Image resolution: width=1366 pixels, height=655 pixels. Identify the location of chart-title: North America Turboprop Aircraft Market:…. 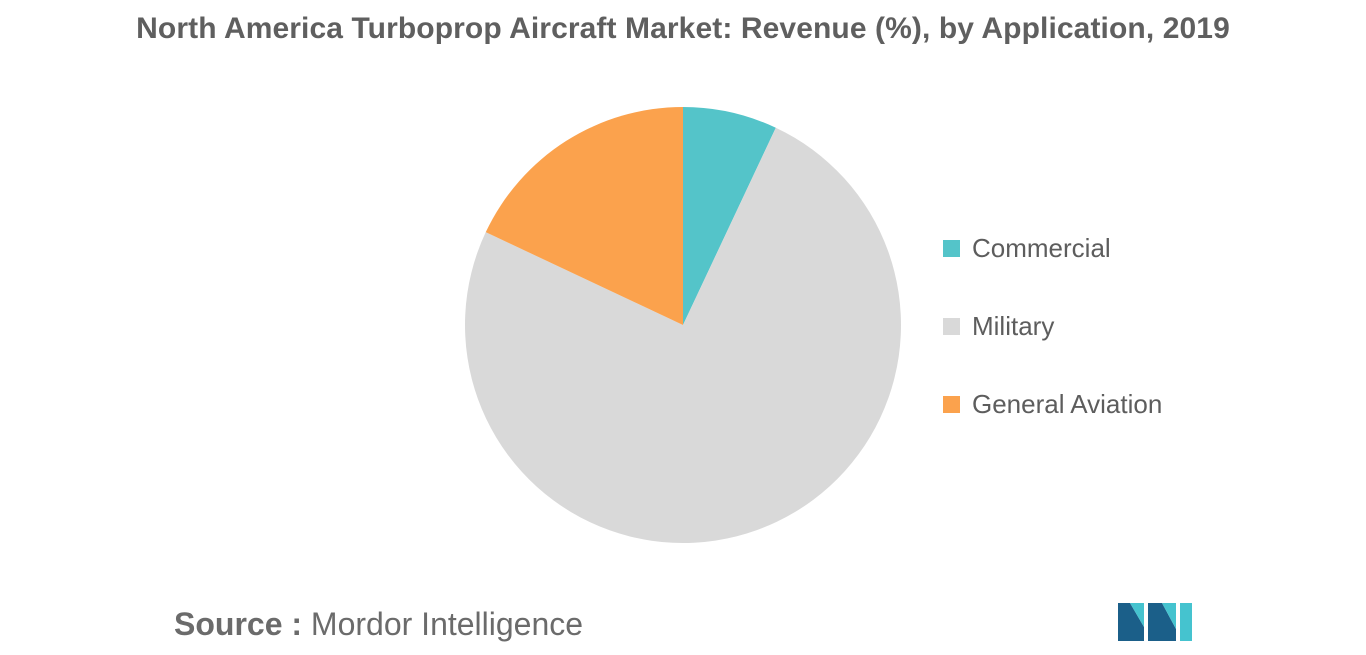
(683, 28).